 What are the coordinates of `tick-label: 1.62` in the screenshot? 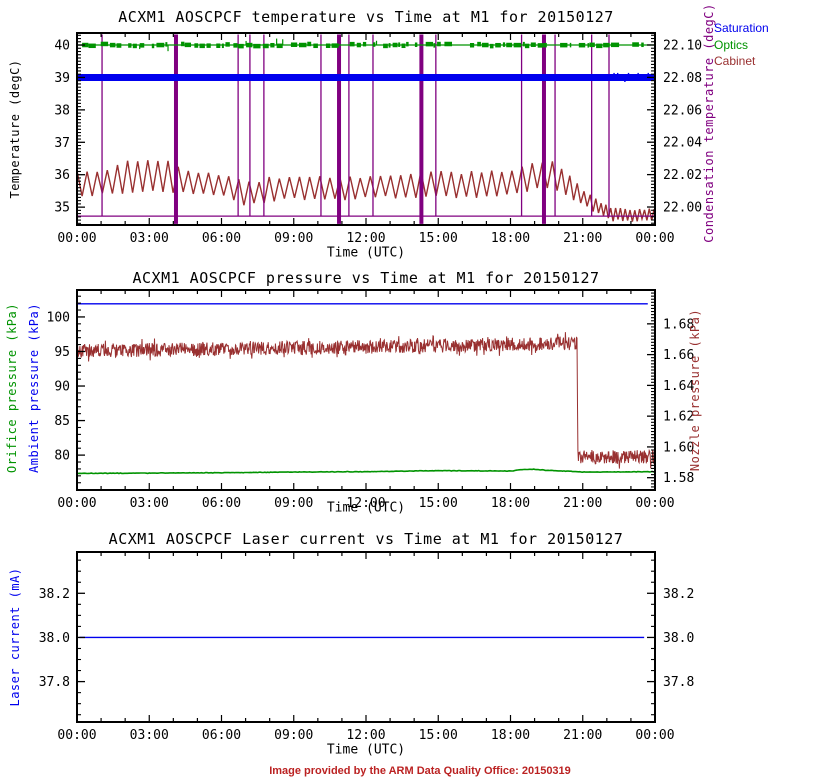 It's located at (678, 417).